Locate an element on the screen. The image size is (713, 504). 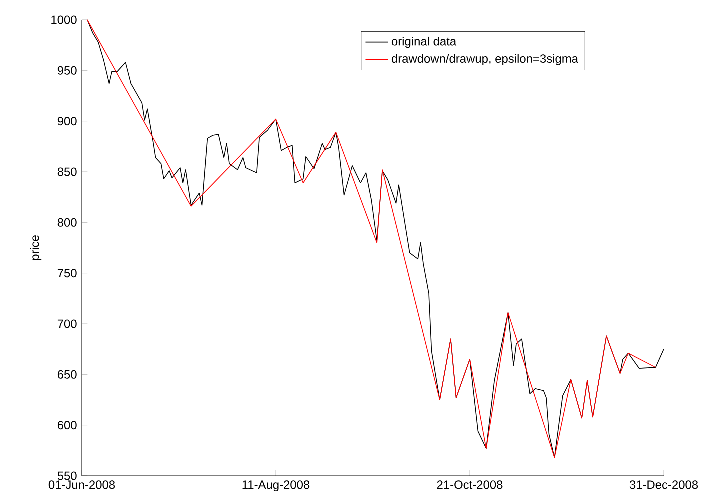
x-tick-label: 11-Aug-2008 is located at coordinates (276, 486).